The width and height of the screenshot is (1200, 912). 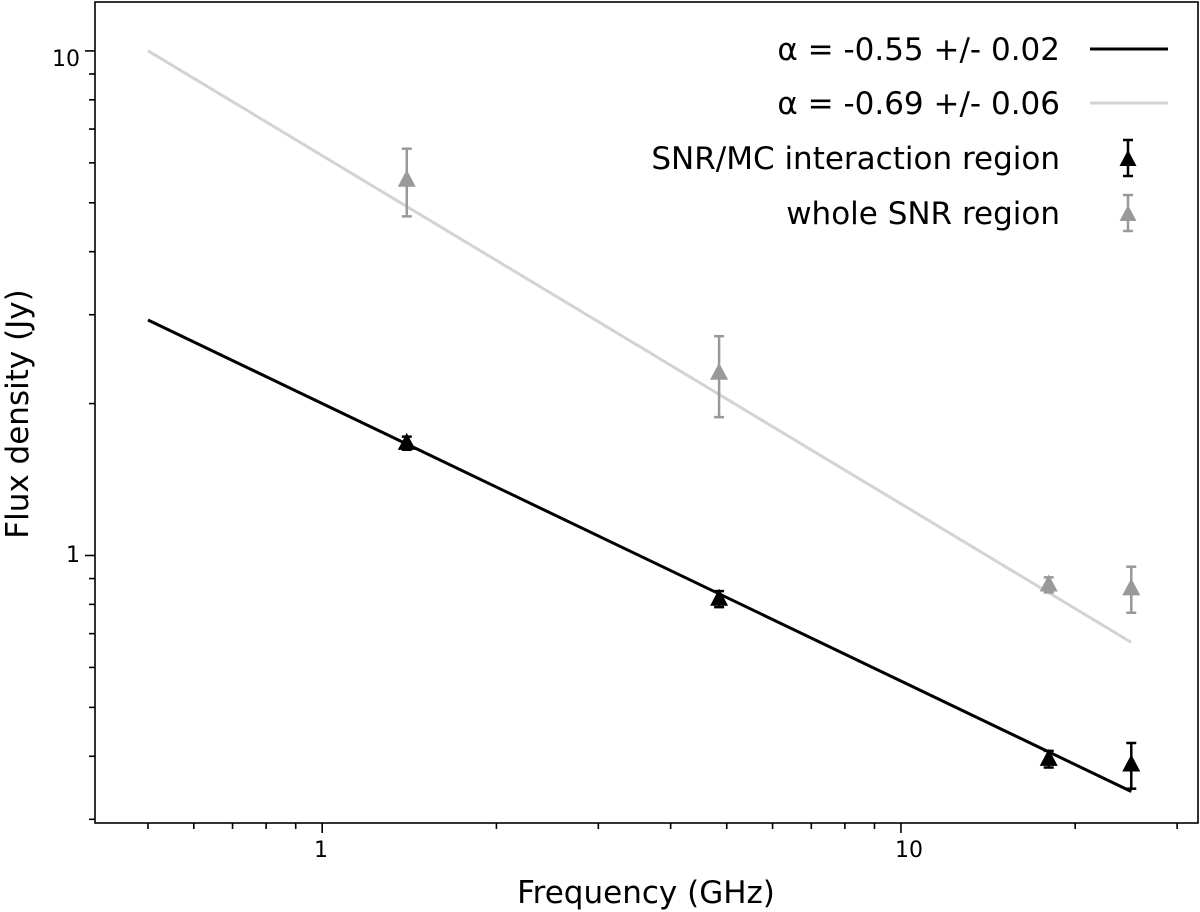 What do you see at coordinates (1128, 158) in the screenshot?
I see `legend-marker-interaction` at bounding box center [1128, 158].